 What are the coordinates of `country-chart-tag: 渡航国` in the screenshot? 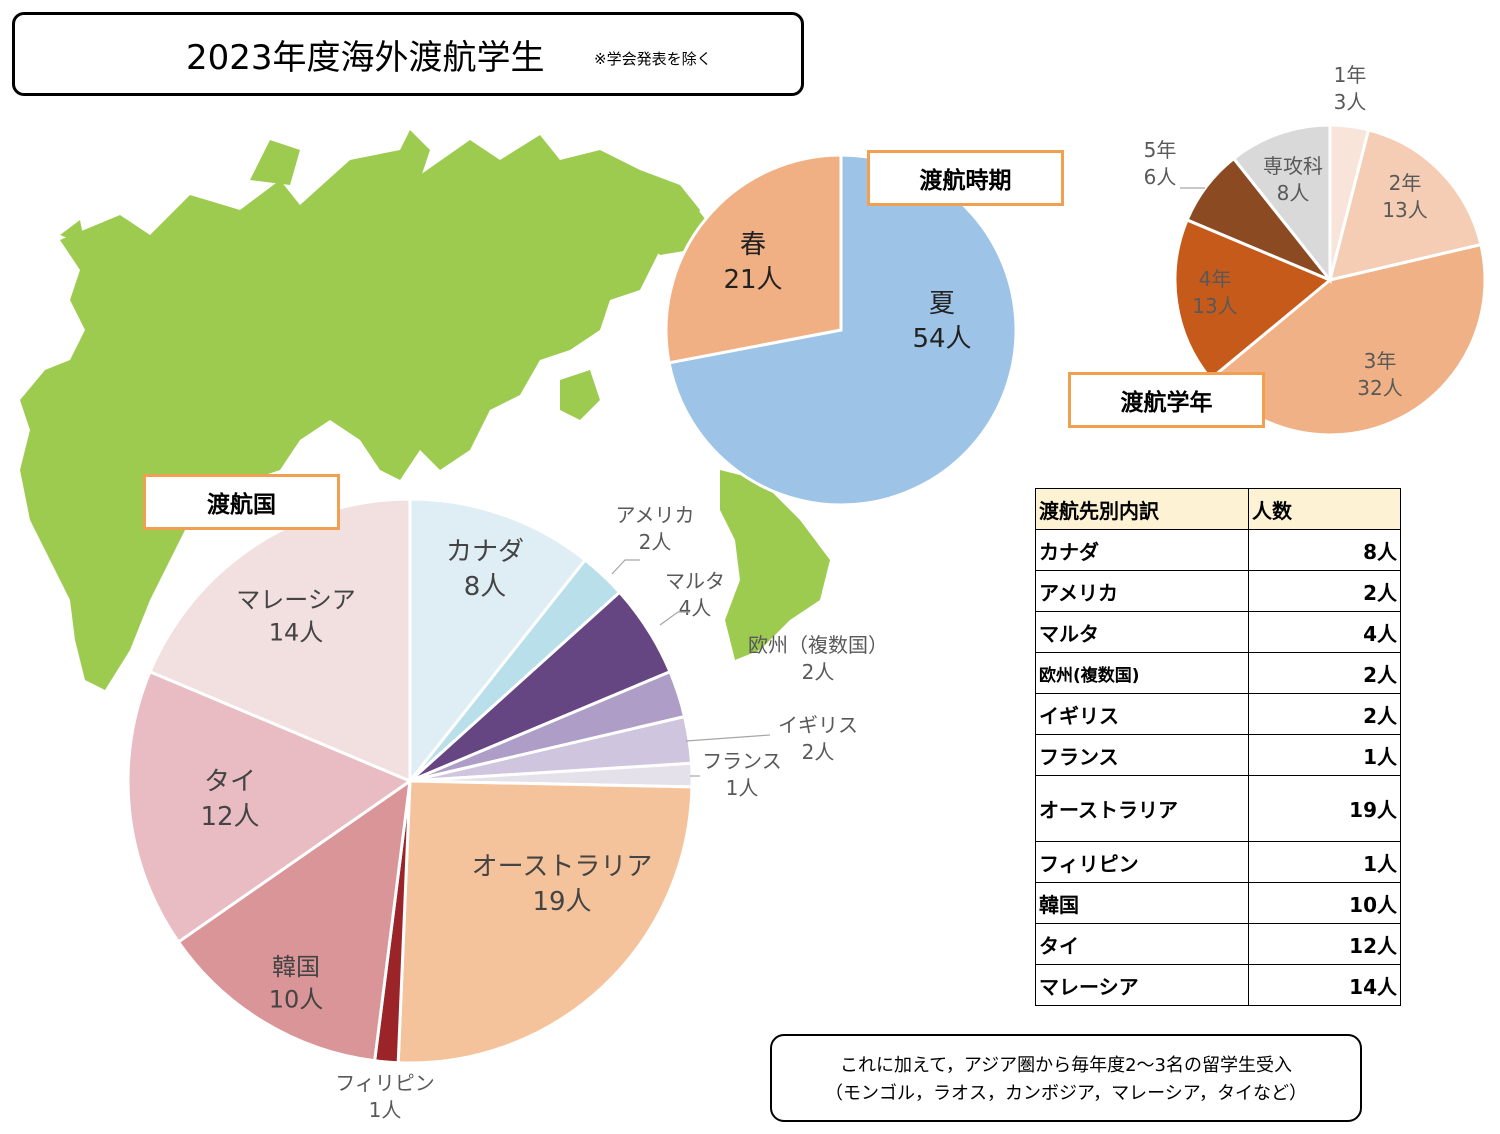 It's located at (241, 502).